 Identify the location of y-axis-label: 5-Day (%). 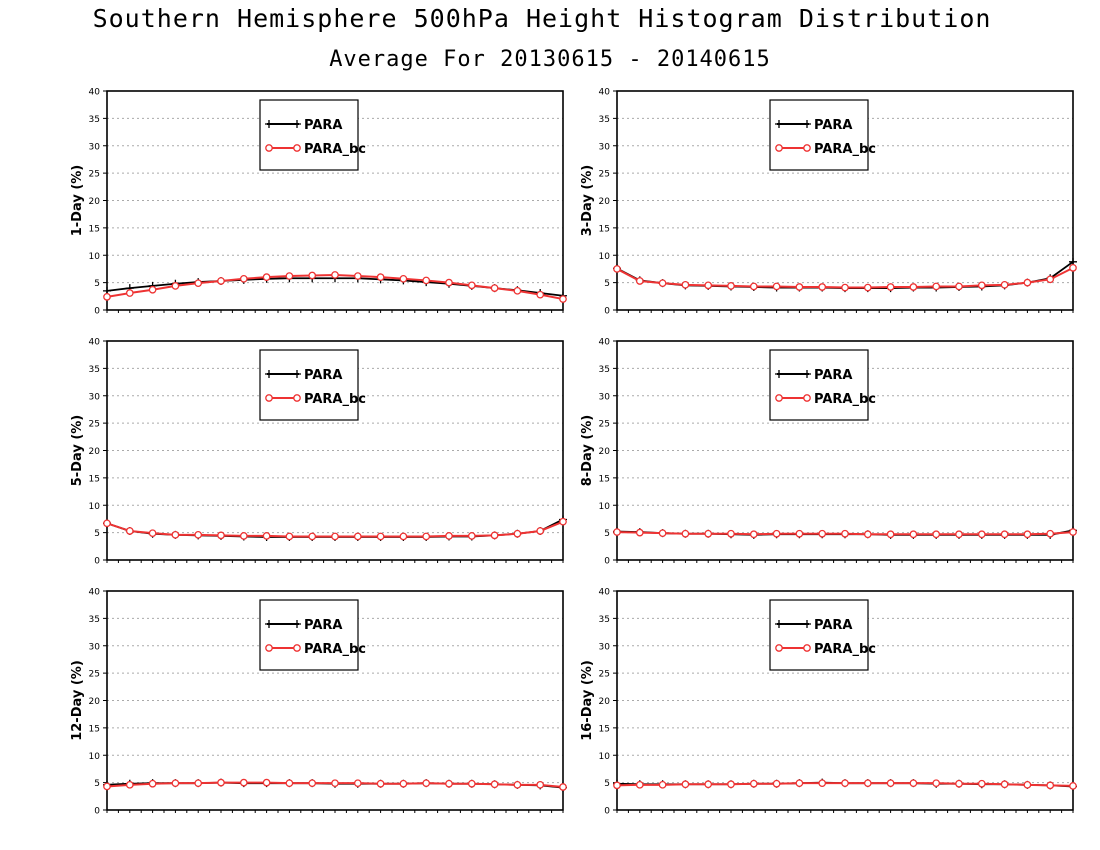
(77, 451).